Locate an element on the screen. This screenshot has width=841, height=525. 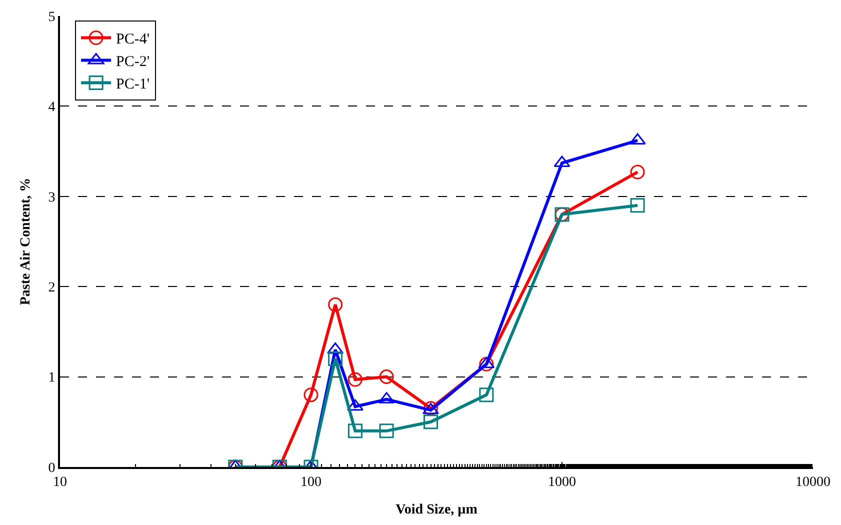
legend-label: PC-2' is located at coordinates (133, 62).